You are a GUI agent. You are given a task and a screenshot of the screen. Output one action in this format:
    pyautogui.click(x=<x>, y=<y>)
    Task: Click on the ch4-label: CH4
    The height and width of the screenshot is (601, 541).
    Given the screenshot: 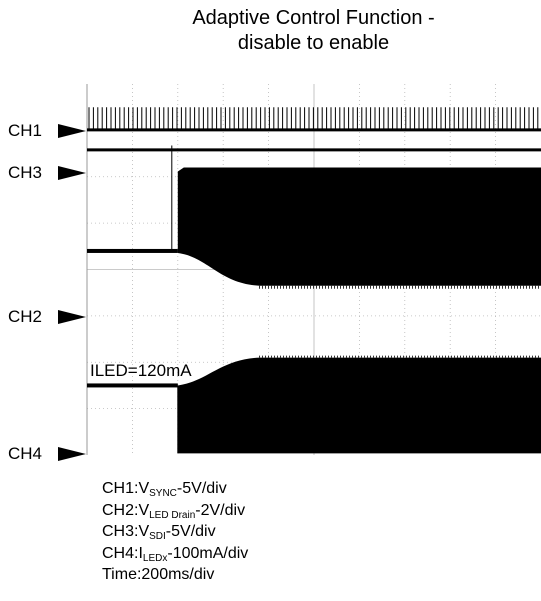 What is the action you would take?
    pyautogui.click(x=25, y=453)
    